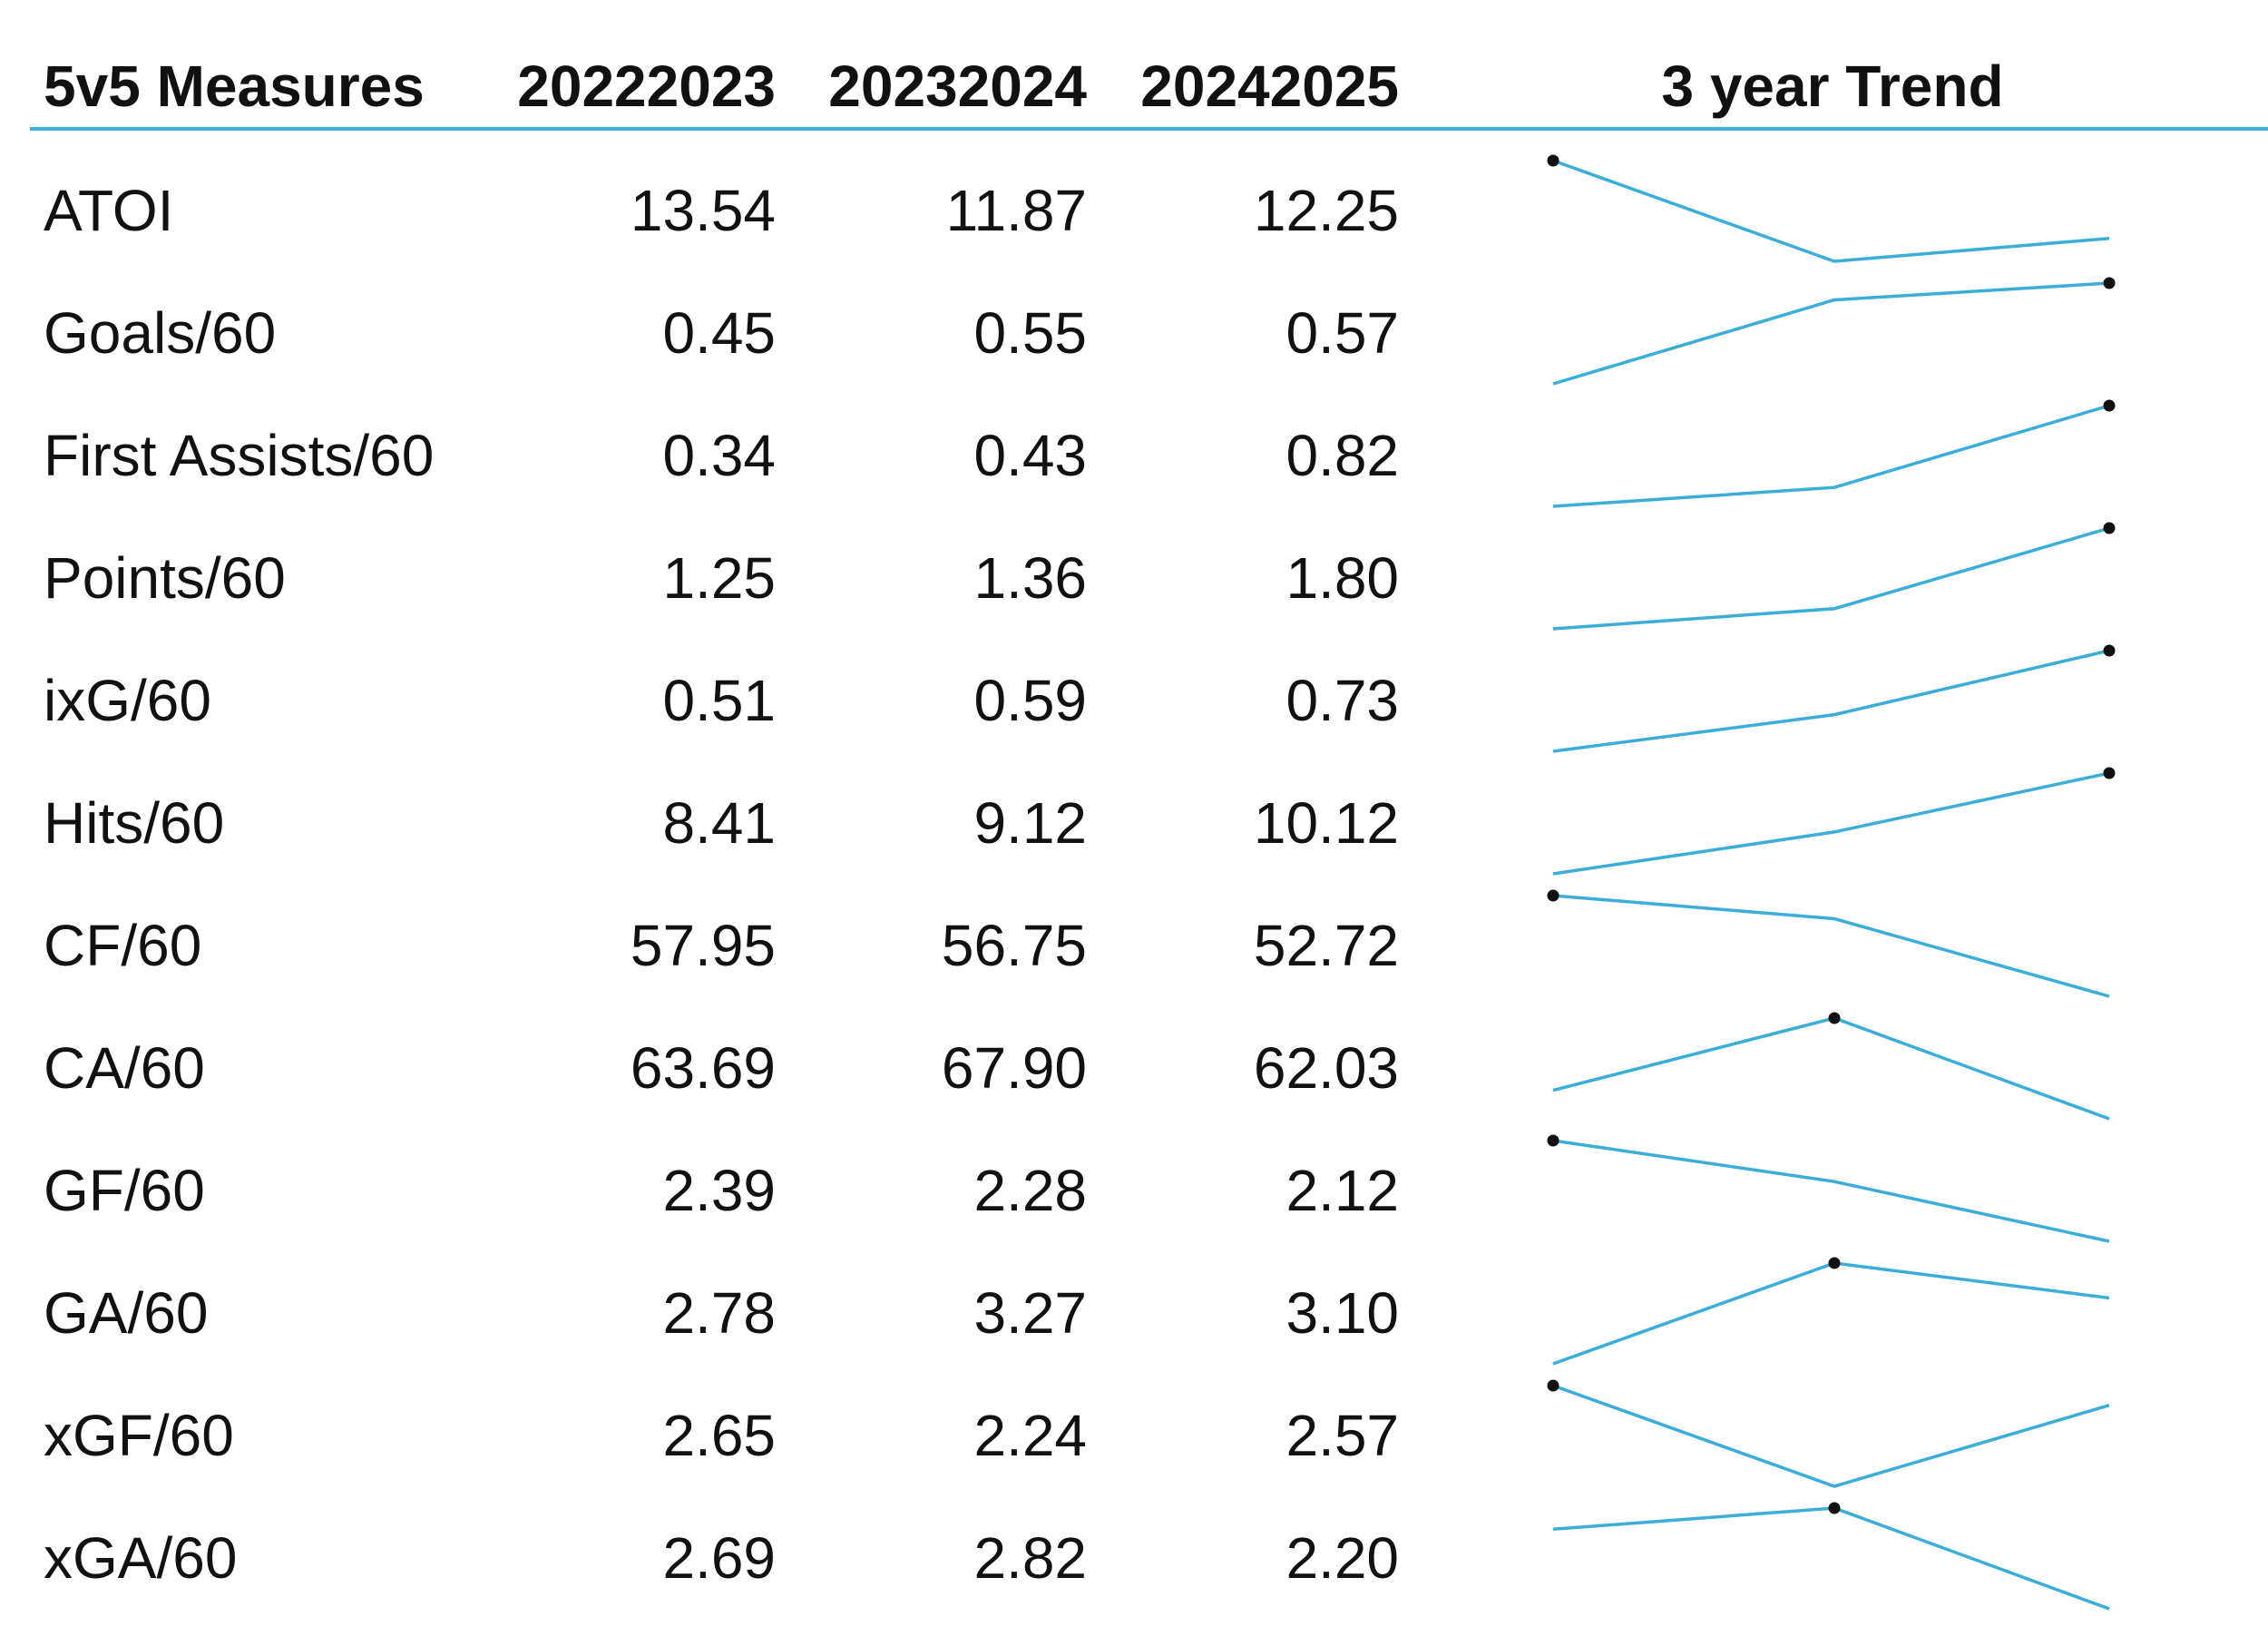 This screenshot has height=1646, width=2268. Describe the element at coordinates (703, 946) in the screenshot. I see `season-value-1: 57.95` at that location.